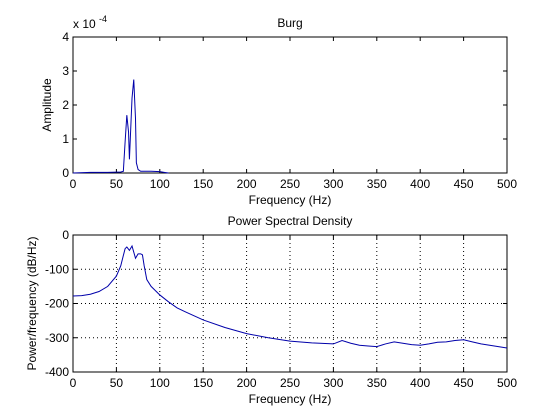 The width and height of the screenshot is (560, 420). I want to click on burg-x-axis-label: Frequency (Hz), so click(290, 200).